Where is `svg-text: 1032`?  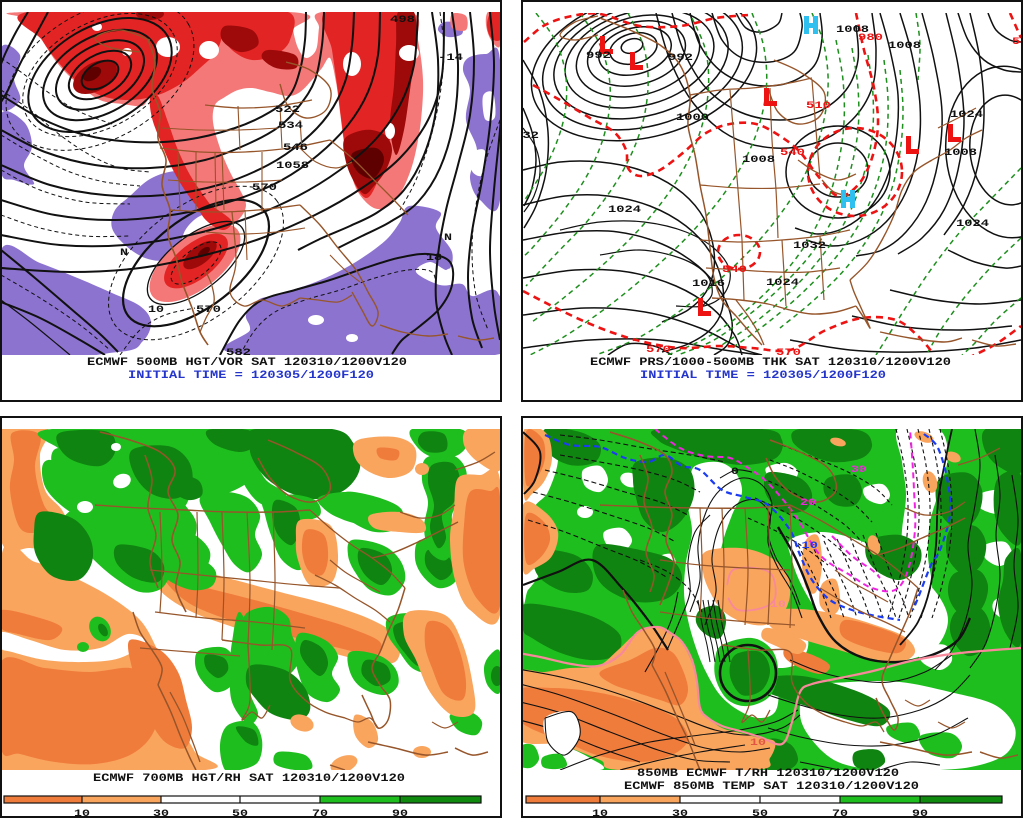
svg-text: 1032 is located at coordinates (809, 246).